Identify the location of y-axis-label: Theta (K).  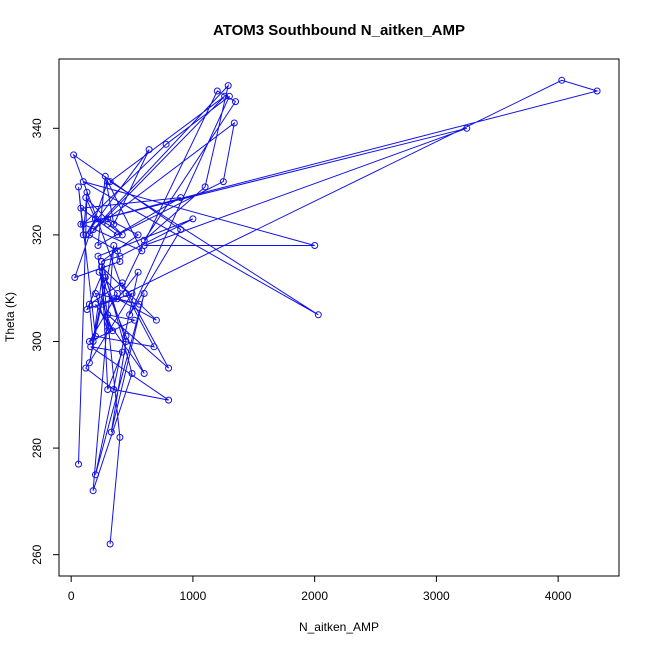
(10, 317).